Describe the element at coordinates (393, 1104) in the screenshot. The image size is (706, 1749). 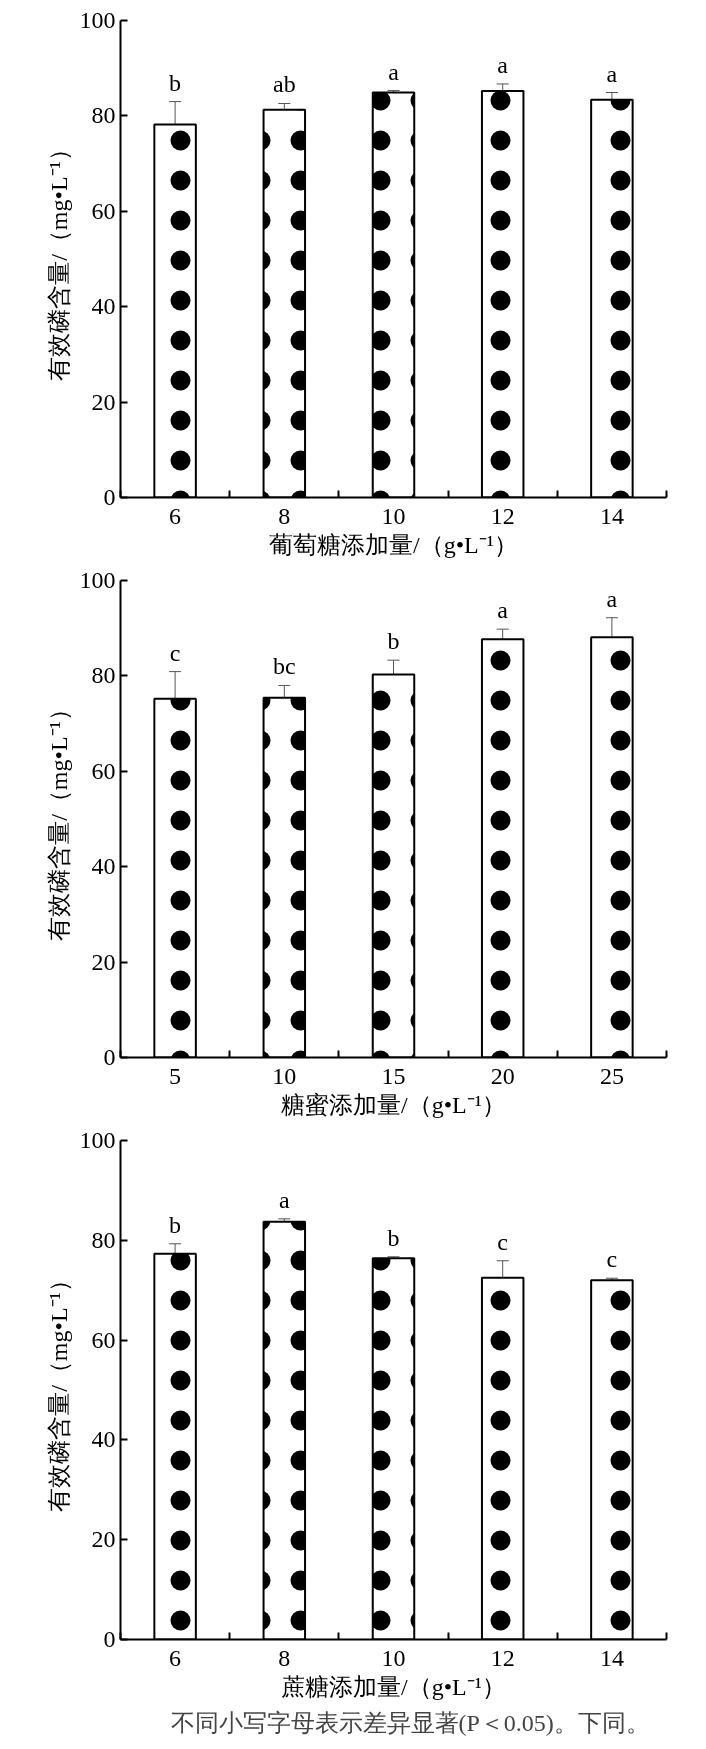
I see `x-axis-title: 糖蜜添加量/（g•L⁻¹）` at that location.